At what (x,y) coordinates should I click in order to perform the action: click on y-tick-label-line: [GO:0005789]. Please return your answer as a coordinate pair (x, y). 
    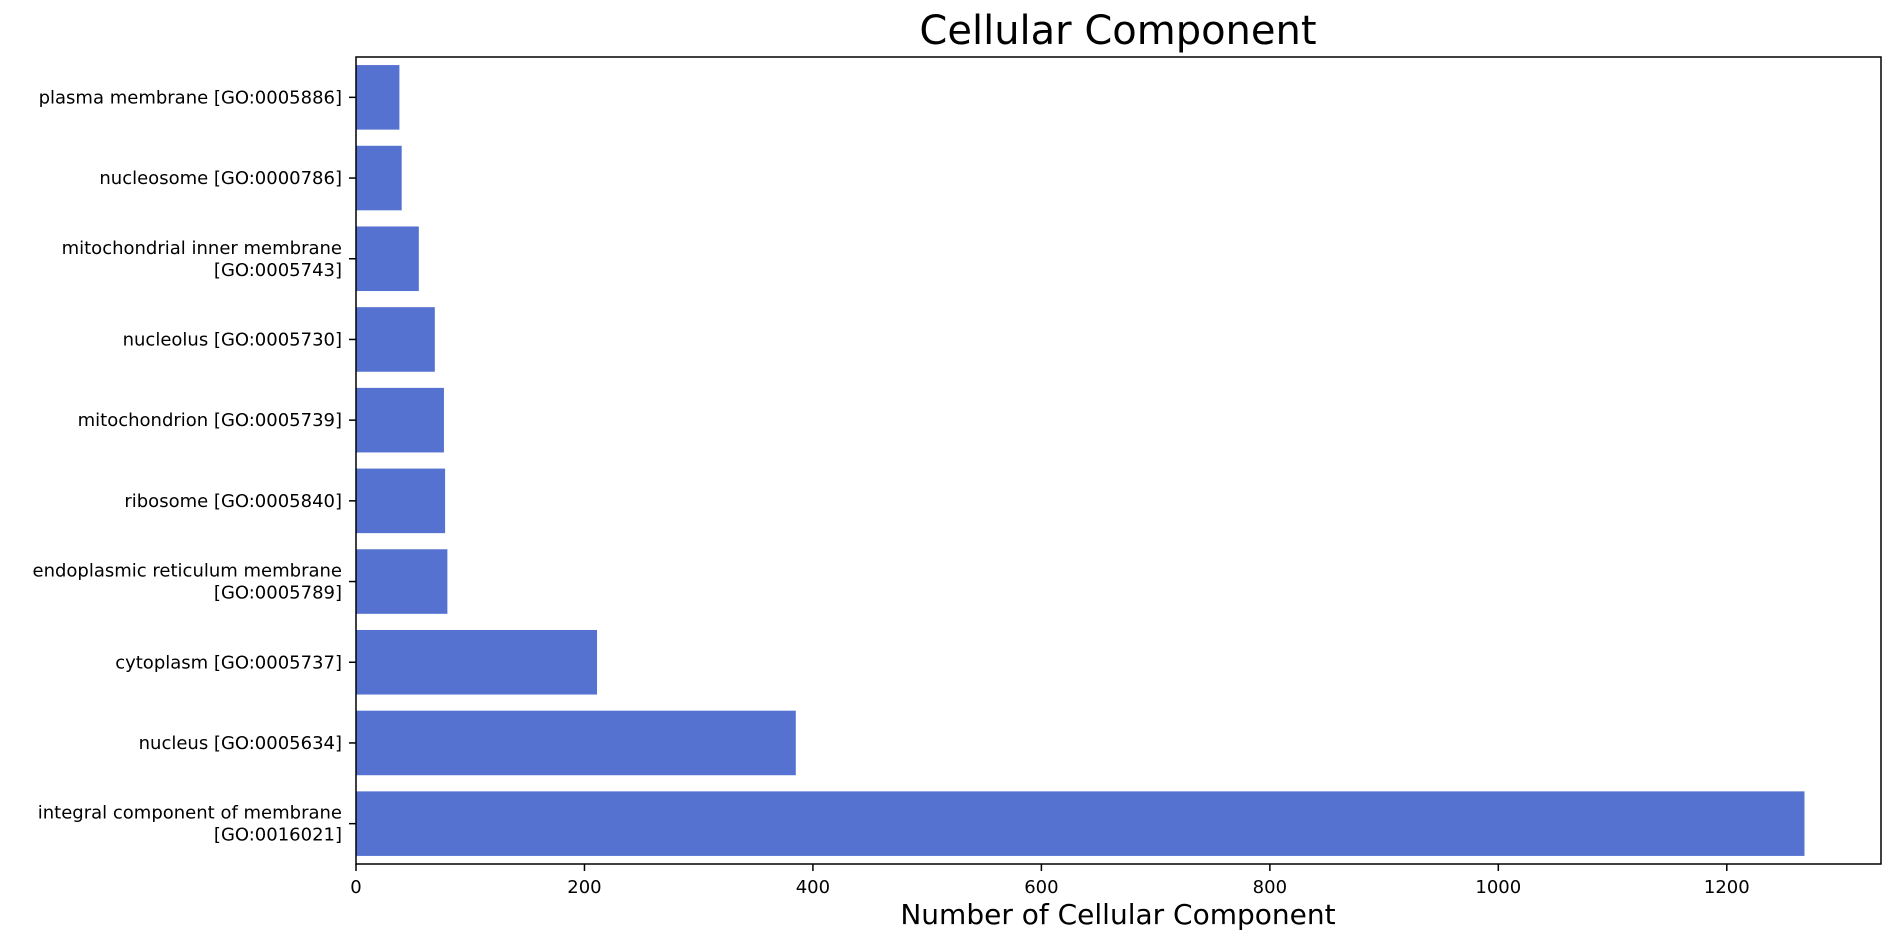
    Looking at the image, I should click on (278, 593).